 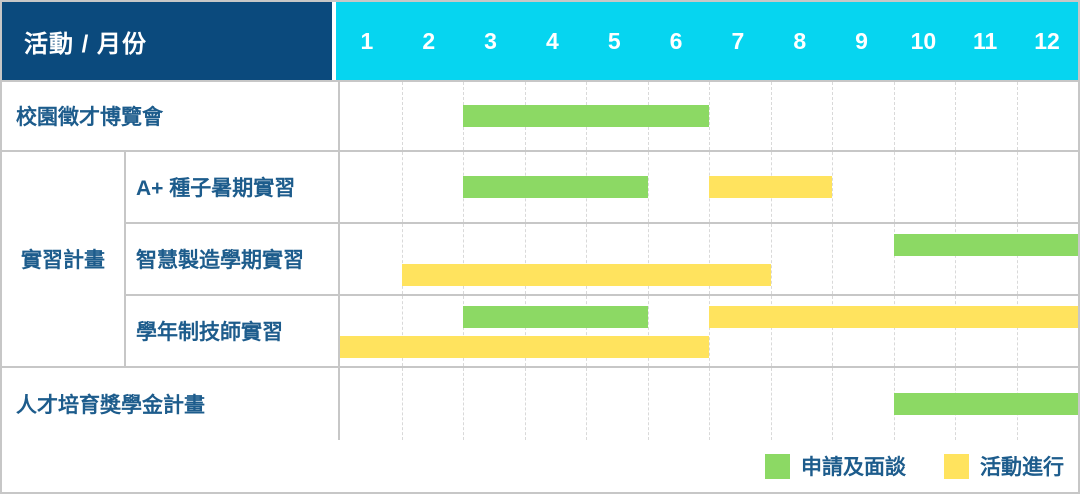 What do you see at coordinates (233, 332) in the screenshot?
I see `row-label: 學年制技師實習` at bounding box center [233, 332].